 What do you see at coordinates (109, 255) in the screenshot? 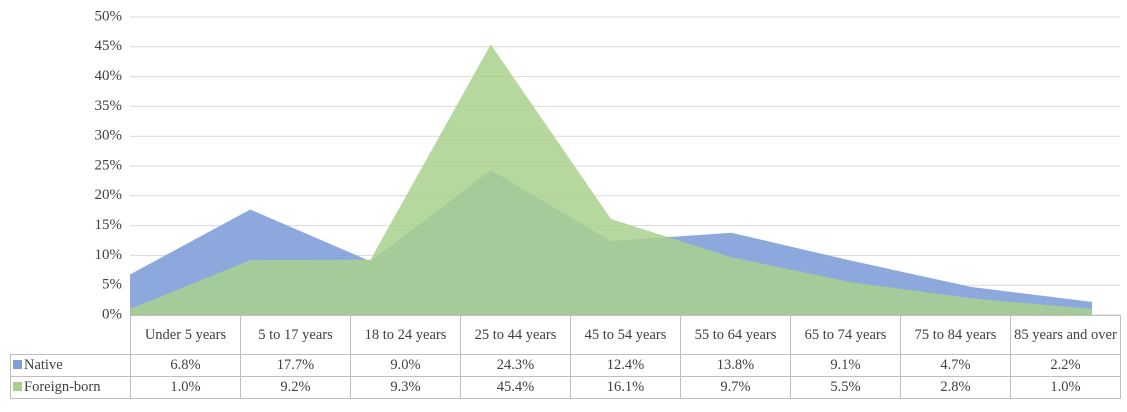
I see `y-tick-label: 10%` at bounding box center [109, 255].